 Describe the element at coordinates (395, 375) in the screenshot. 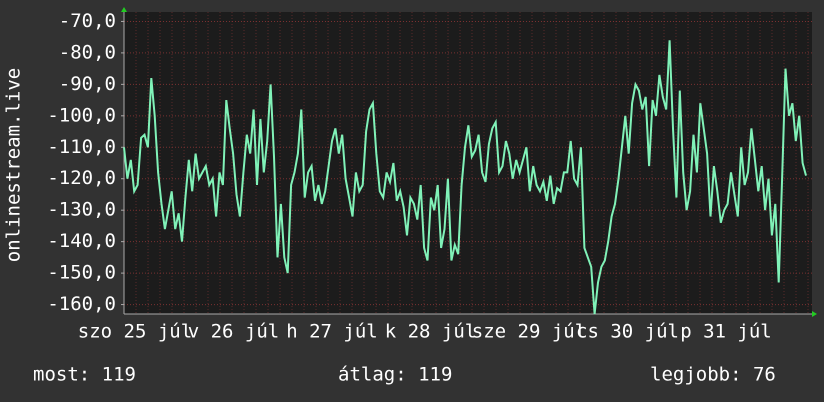

I see `footer-average: átlag: 119` at that location.